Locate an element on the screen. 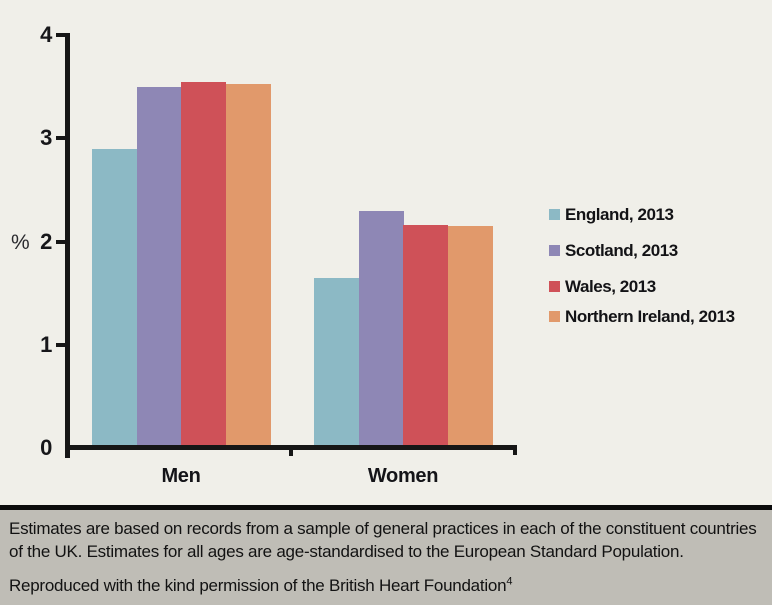 The height and width of the screenshot is (605, 772). bar-men-scotland is located at coordinates (159, 265).